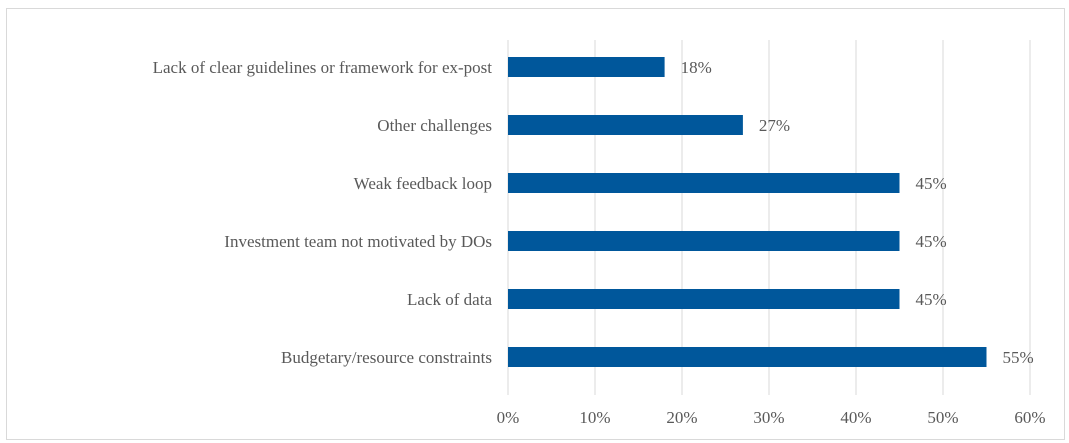 This screenshot has width=1069, height=443. What do you see at coordinates (855, 417) in the screenshot?
I see `x-tick-label: 40%` at bounding box center [855, 417].